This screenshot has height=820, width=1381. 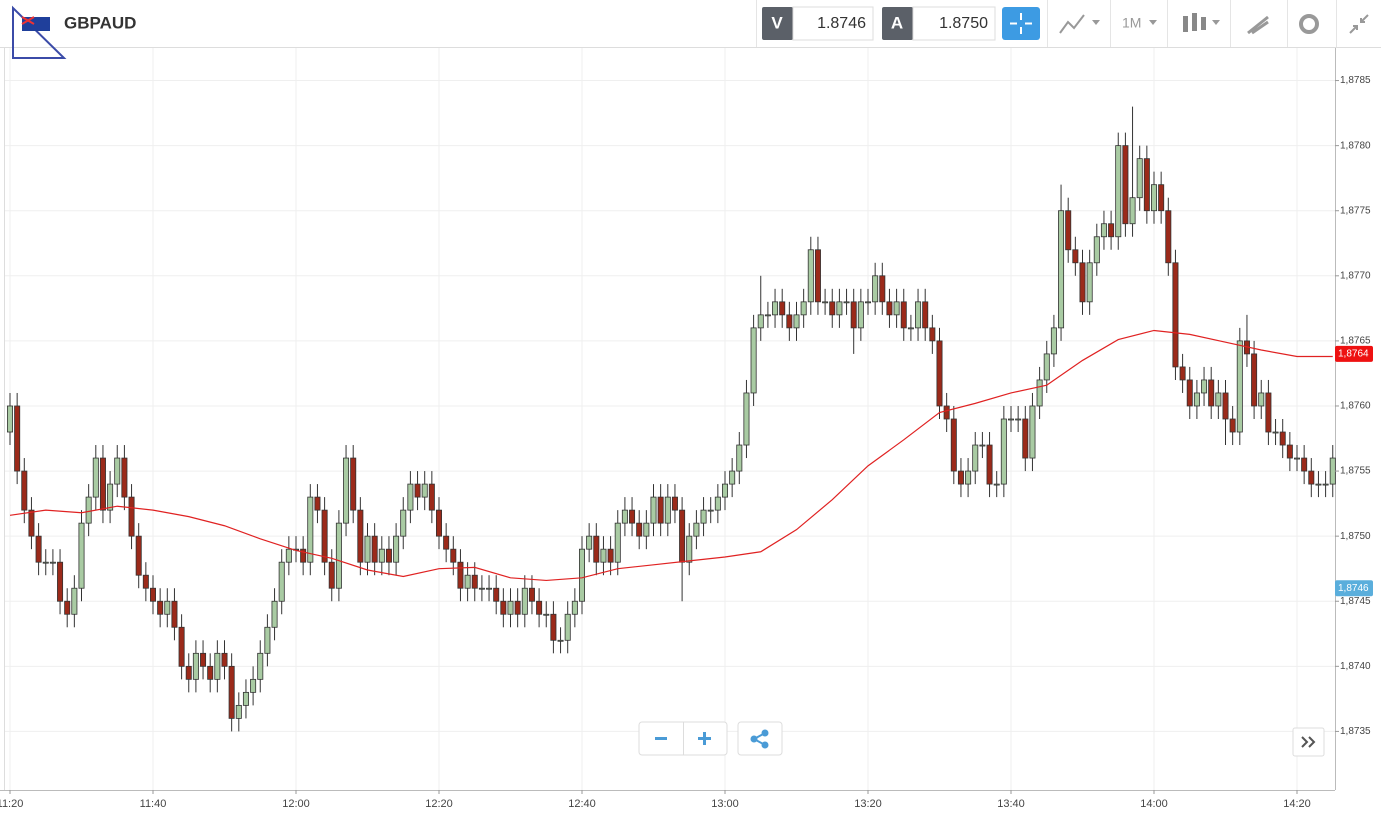 What do you see at coordinates (1131, 23) in the screenshot?
I see `timeframe: 1M` at bounding box center [1131, 23].